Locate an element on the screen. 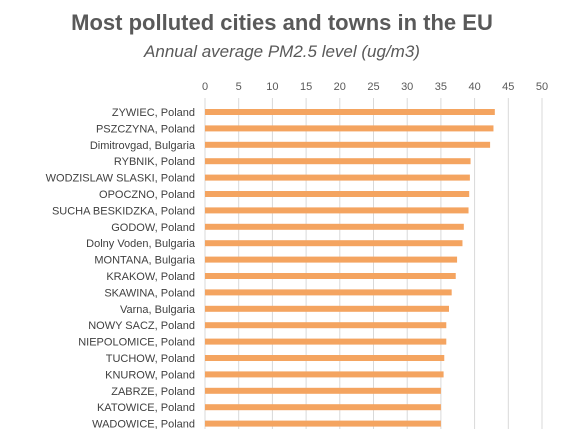 Image resolution: width=564 pixels, height=429 pixels. category-label: SUCHA BESKIDZKA, Poland is located at coordinates (123, 211).